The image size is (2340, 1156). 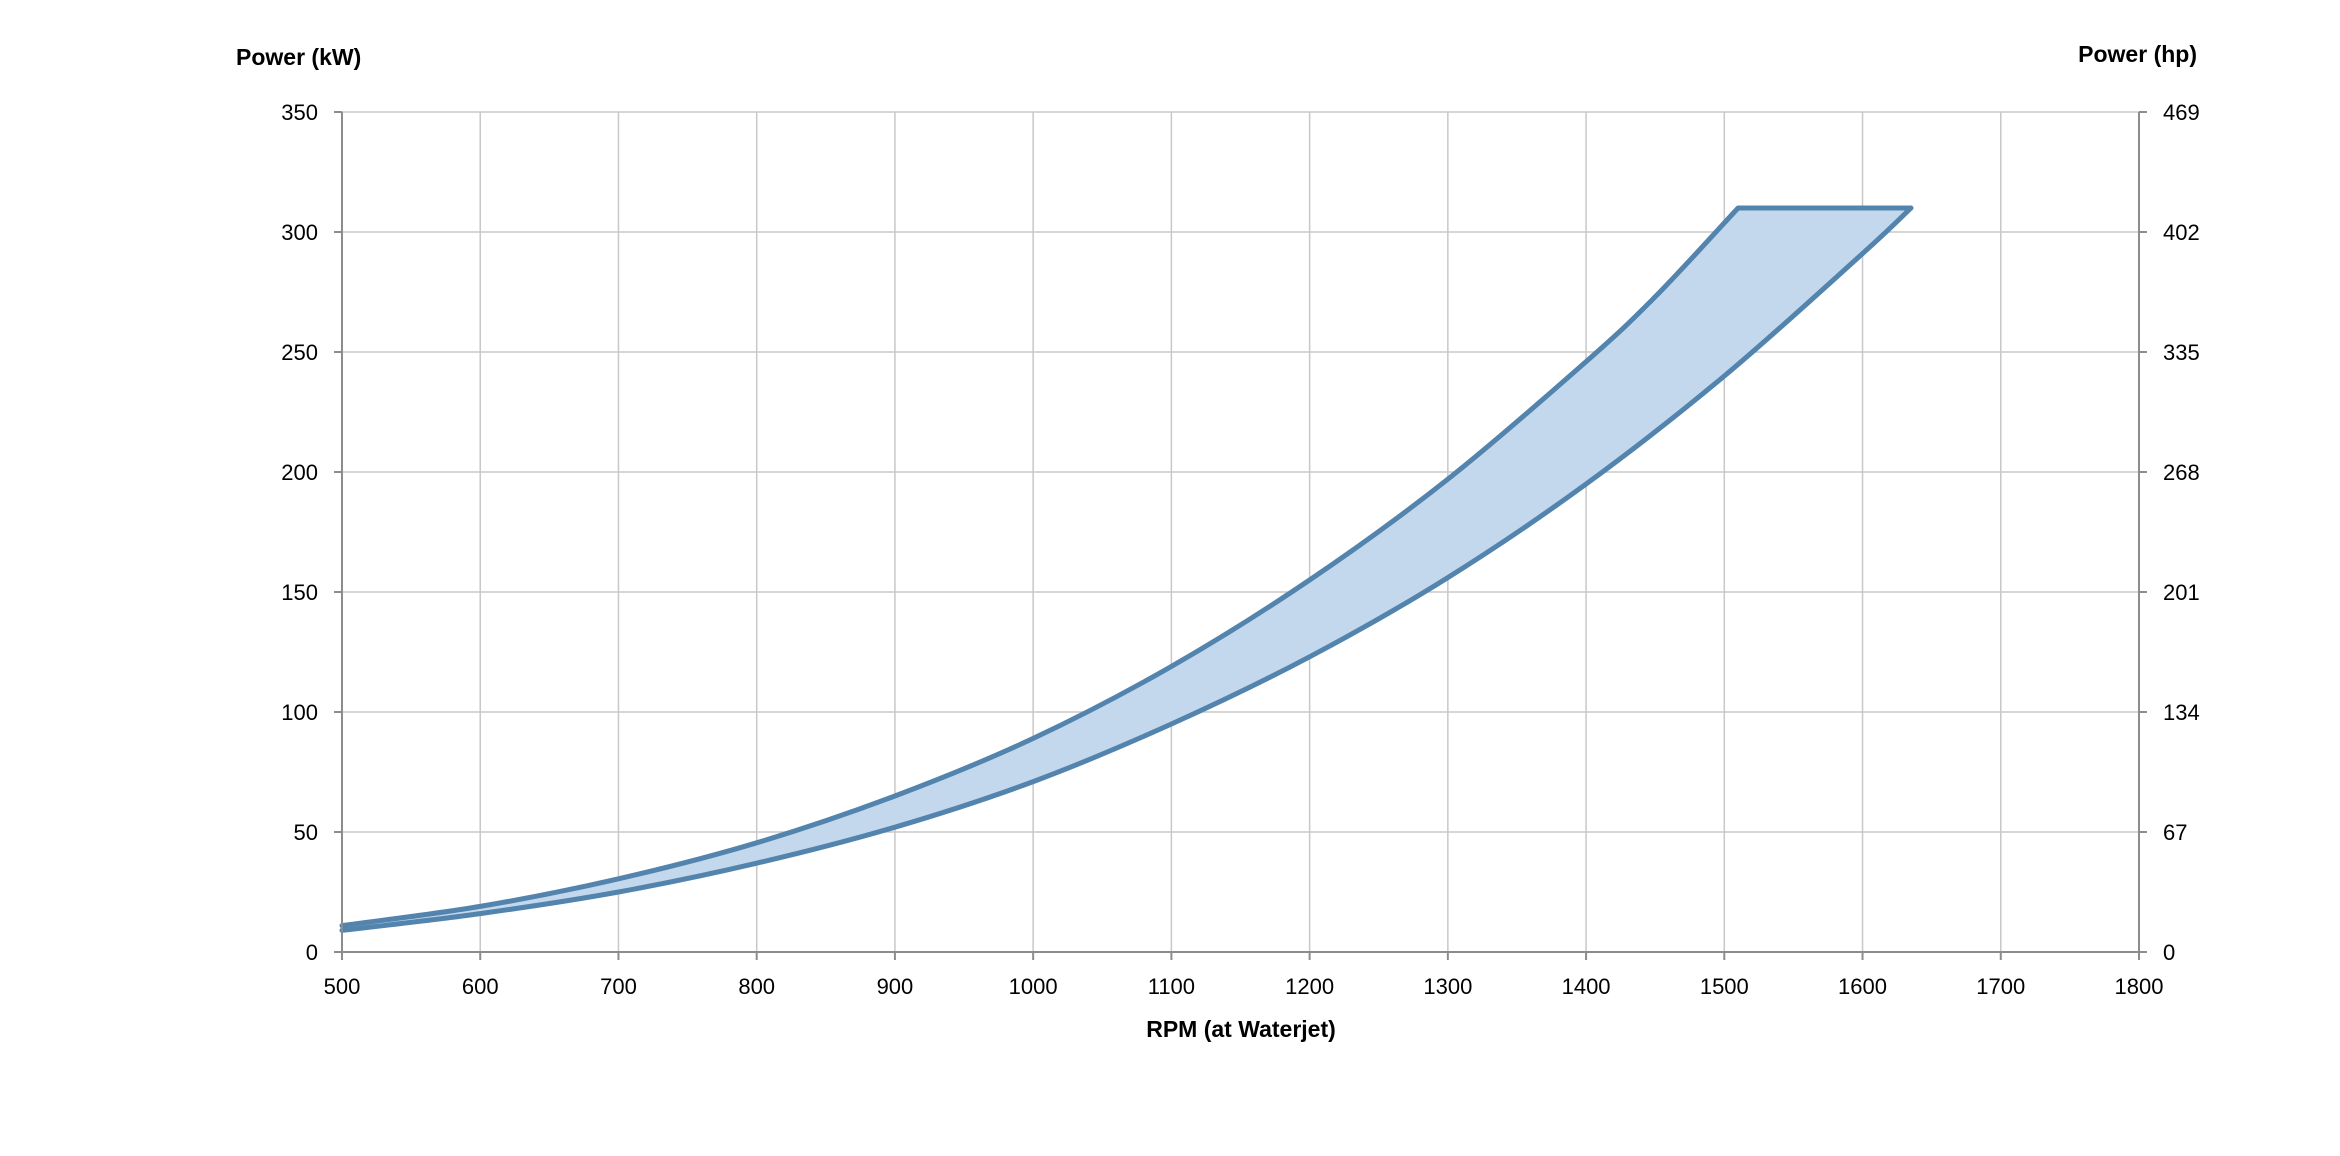 What do you see at coordinates (480, 986) in the screenshot?
I see `x-tick-label: 600` at bounding box center [480, 986].